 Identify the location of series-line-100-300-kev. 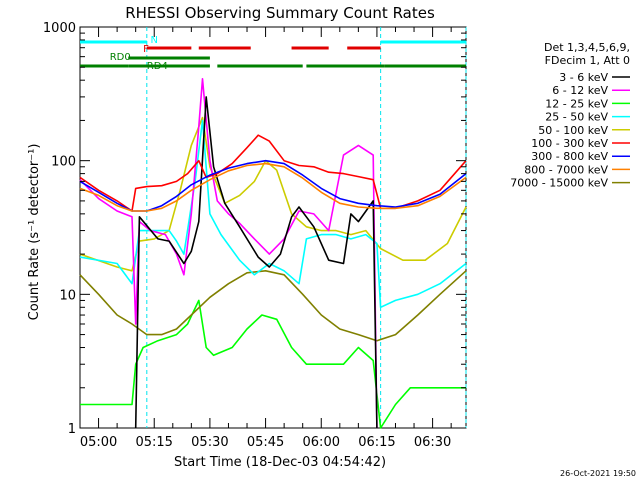
(273, 173).